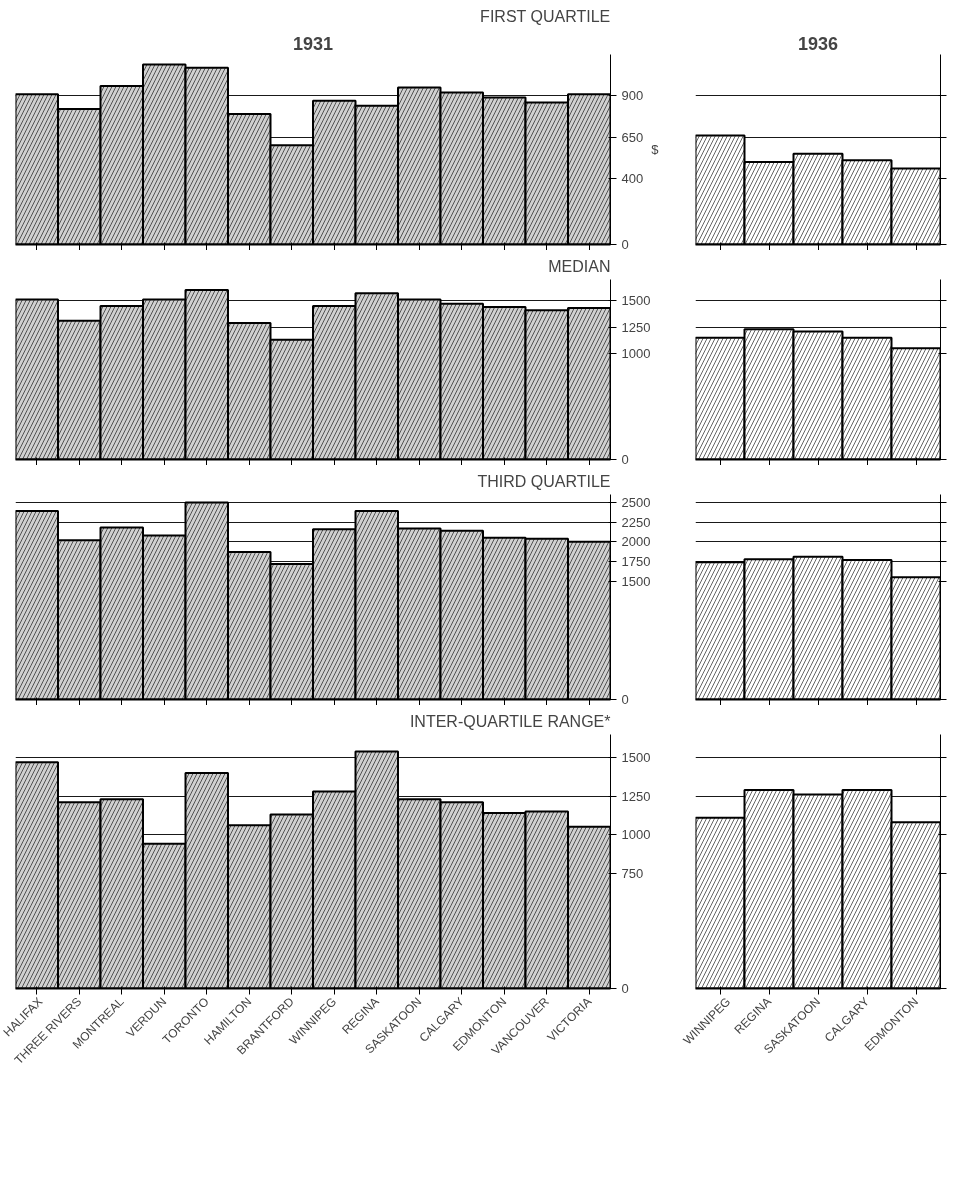 This screenshot has height=1195, width=965. What do you see at coordinates (632, 137) in the screenshot?
I see `y-tick-label: 650` at bounding box center [632, 137].